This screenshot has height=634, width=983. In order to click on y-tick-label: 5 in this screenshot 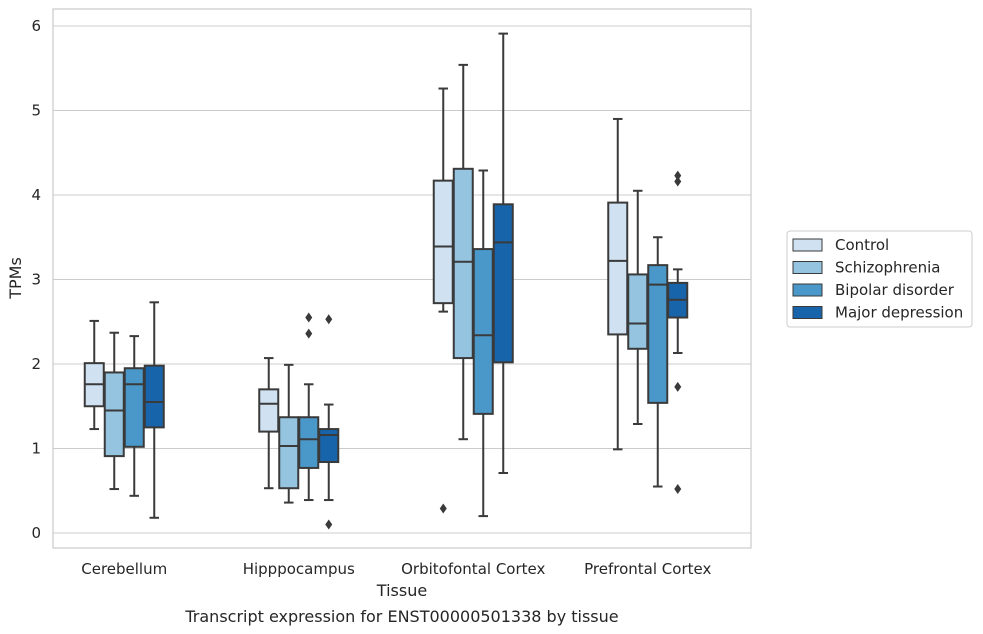, I will do `click(36, 111)`.